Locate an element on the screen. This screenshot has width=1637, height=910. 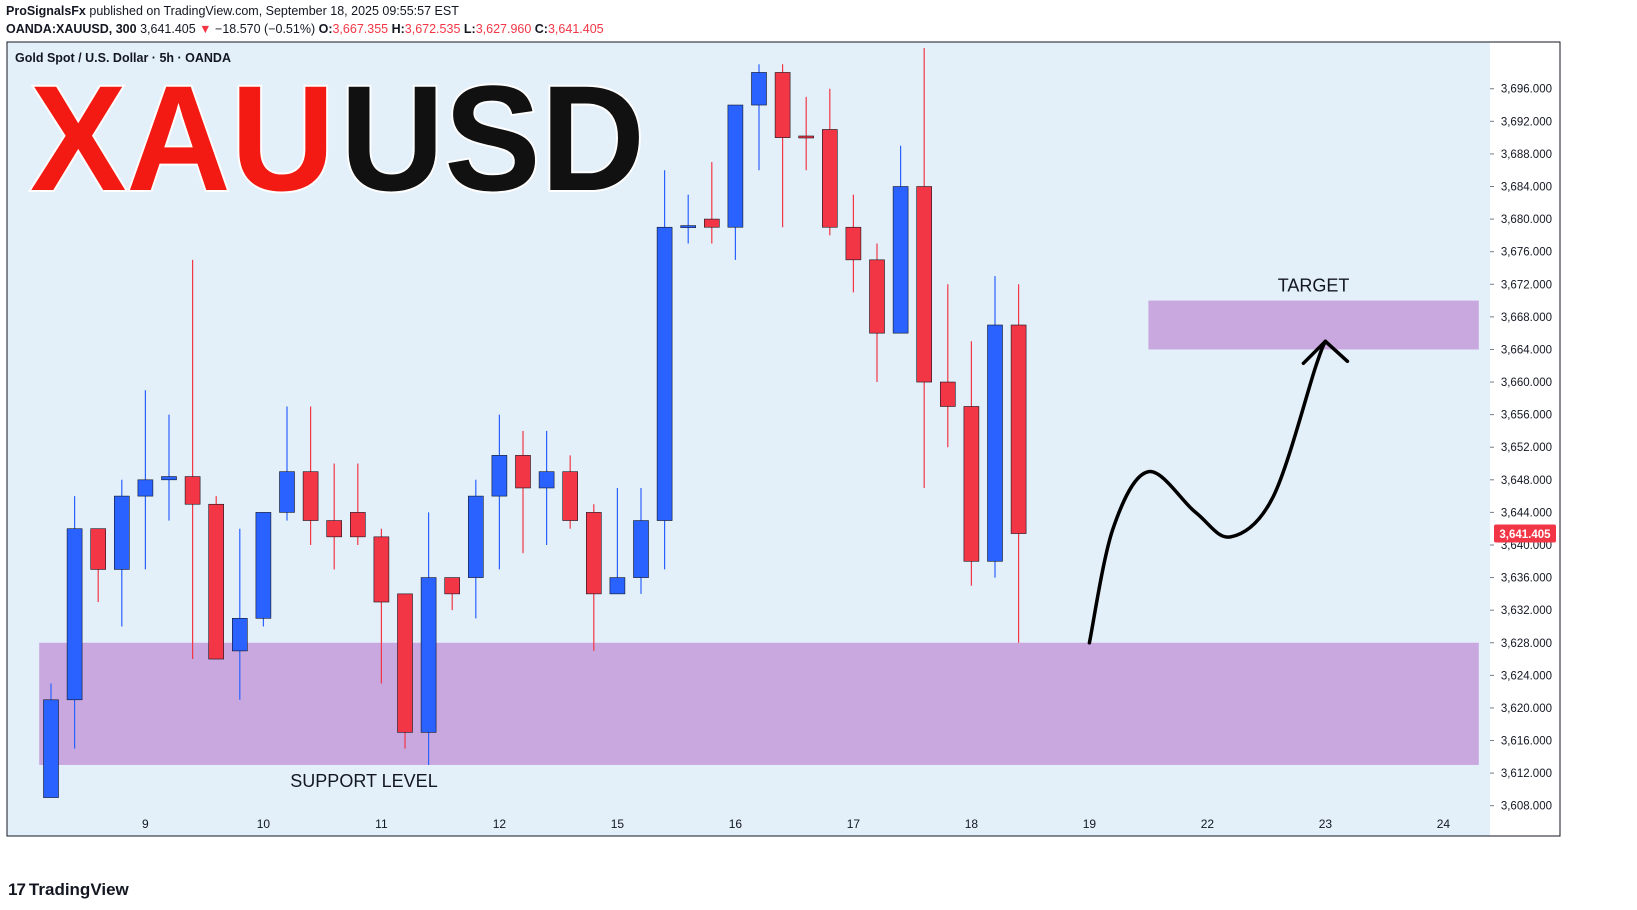
x-tick-label: 23 is located at coordinates (1326, 824).